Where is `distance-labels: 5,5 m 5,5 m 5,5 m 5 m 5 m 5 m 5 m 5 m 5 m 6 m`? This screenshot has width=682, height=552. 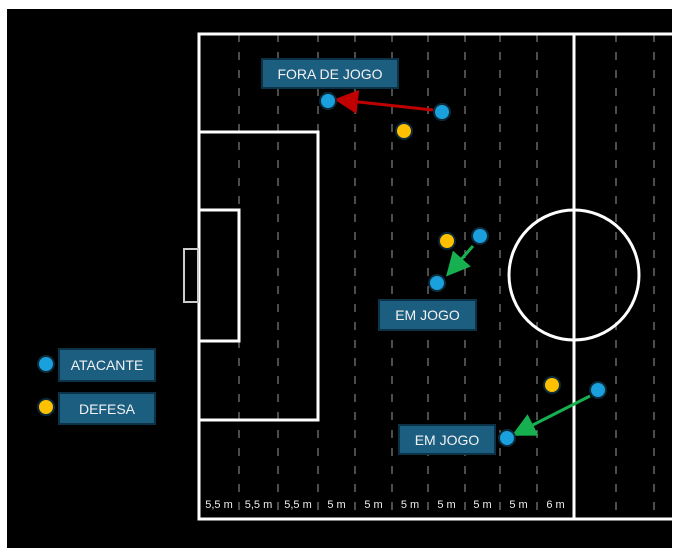
distance-labels: 5,5 m 5,5 m 5,5 m 5 m 5 m 5 m 5 m 5 m 5 m 6 m is located at coordinates (384, 505).